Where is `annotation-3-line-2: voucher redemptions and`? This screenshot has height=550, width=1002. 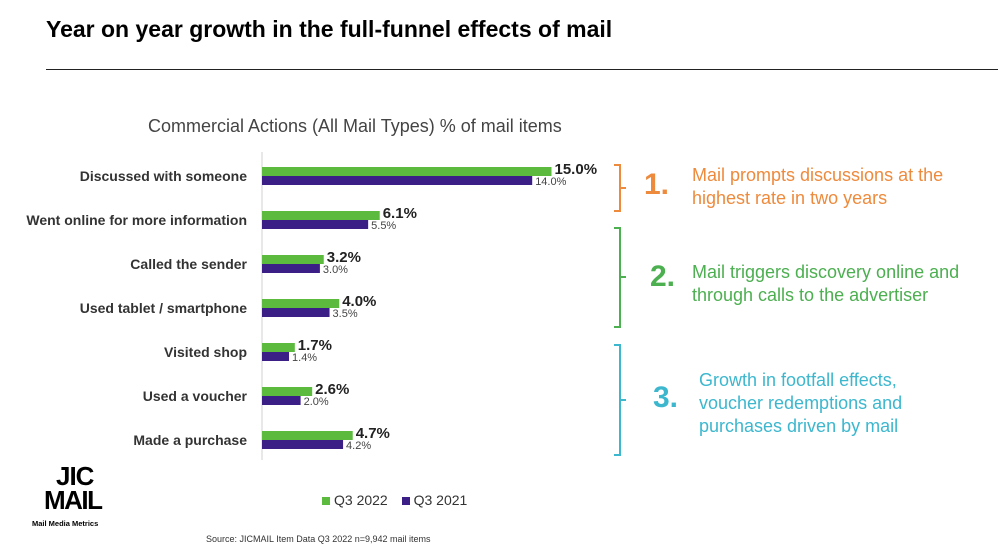
annotation-3-line-2: voucher redemptions and is located at coordinates (801, 403).